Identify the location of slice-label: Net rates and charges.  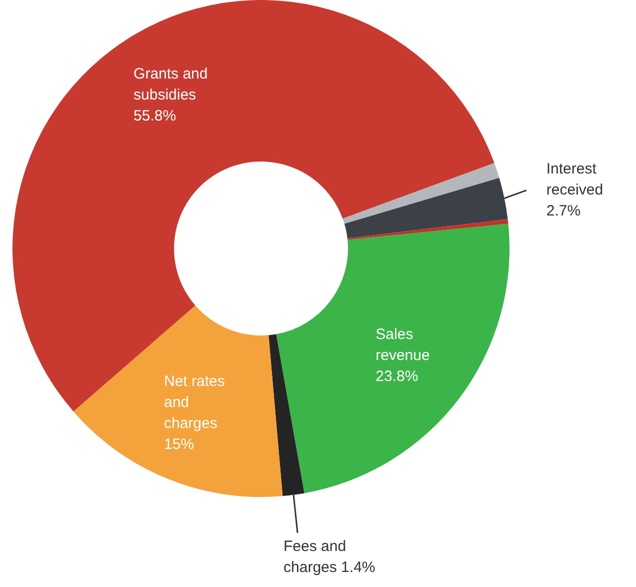
(194, 402).